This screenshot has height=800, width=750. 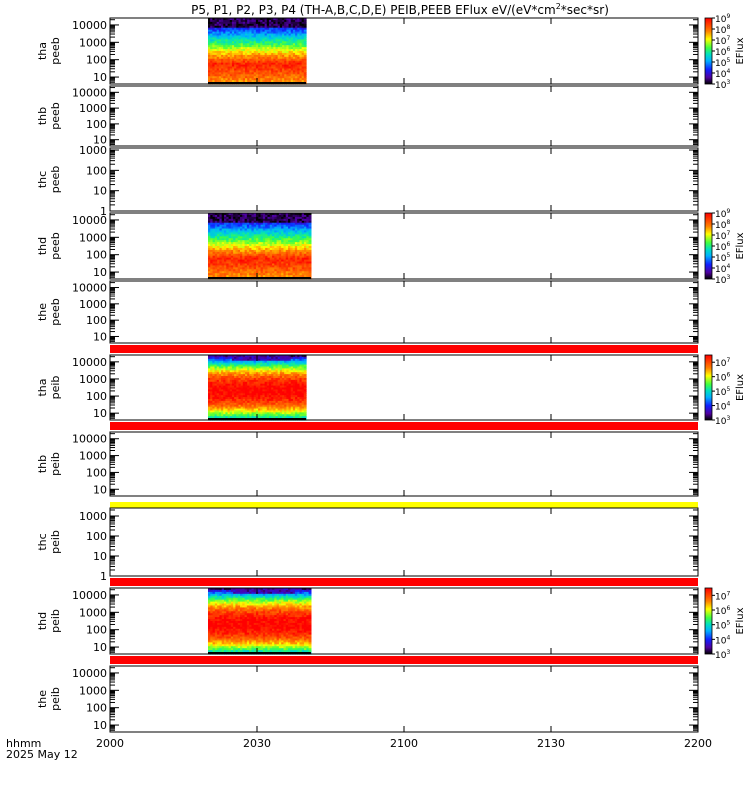 I want to click on spectrogram-tha_peib, so click(x=257, y=388).